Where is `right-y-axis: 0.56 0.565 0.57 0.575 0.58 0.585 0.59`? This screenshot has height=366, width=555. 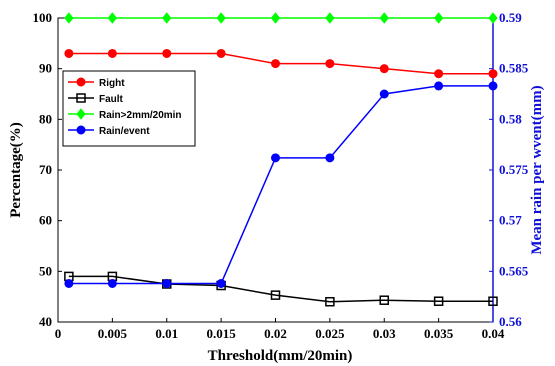
right-y-axis: 0.56 0.565 0.57 0.575 0.58 0.585 0.59 is located at coordinates (509, 169).